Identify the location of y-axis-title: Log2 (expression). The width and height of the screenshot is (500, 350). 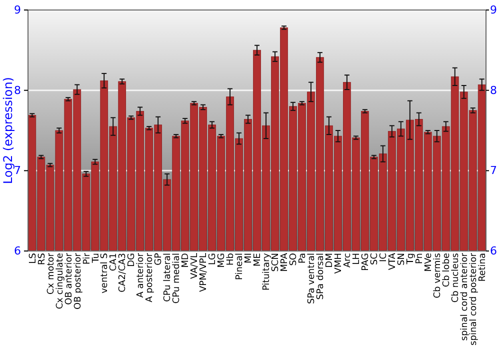
(8, 130).